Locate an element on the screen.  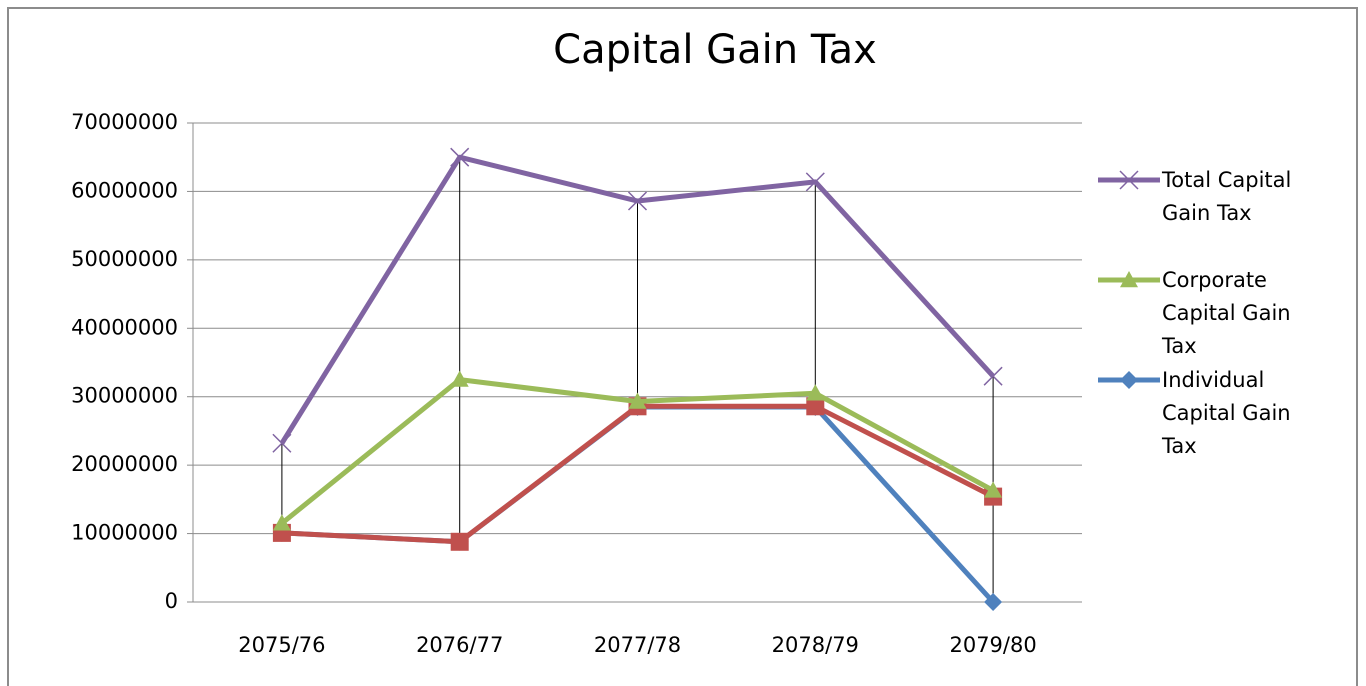
chart-title: Capital Gain Tax is located at coordinates (715, 50).